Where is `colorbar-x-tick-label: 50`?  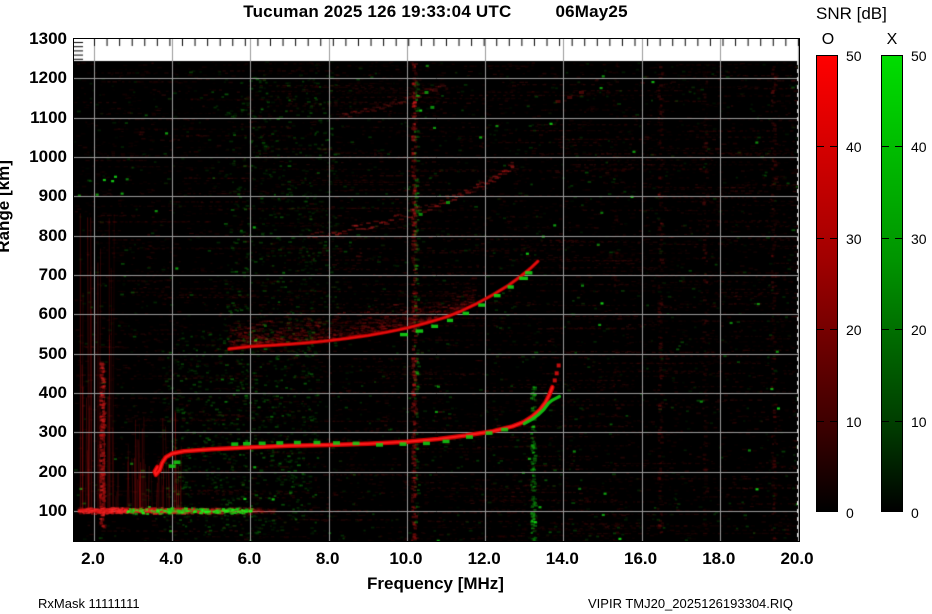
colorbar-x-tick-label: 50 is located at coordinates (919, 56).